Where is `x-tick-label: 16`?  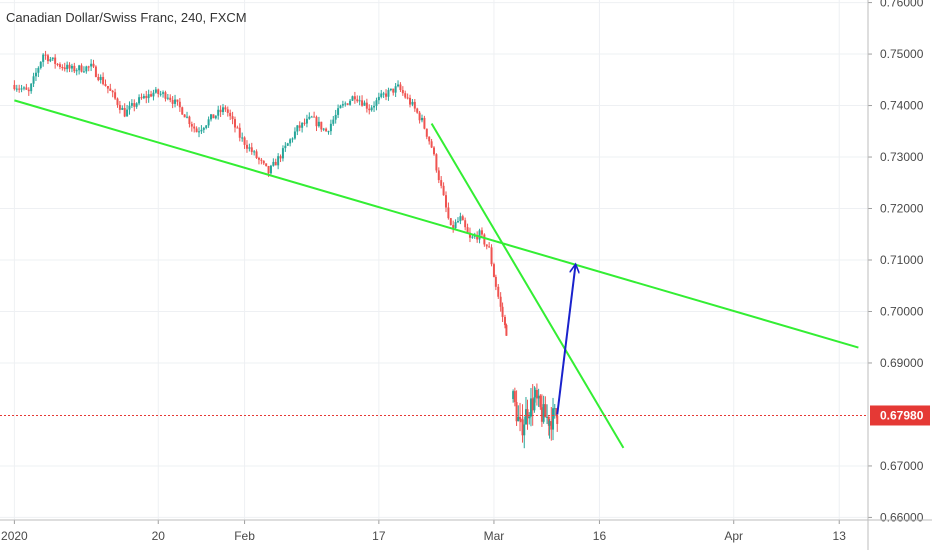 x-tick-label: 16 is located at coordinates (600, 536).